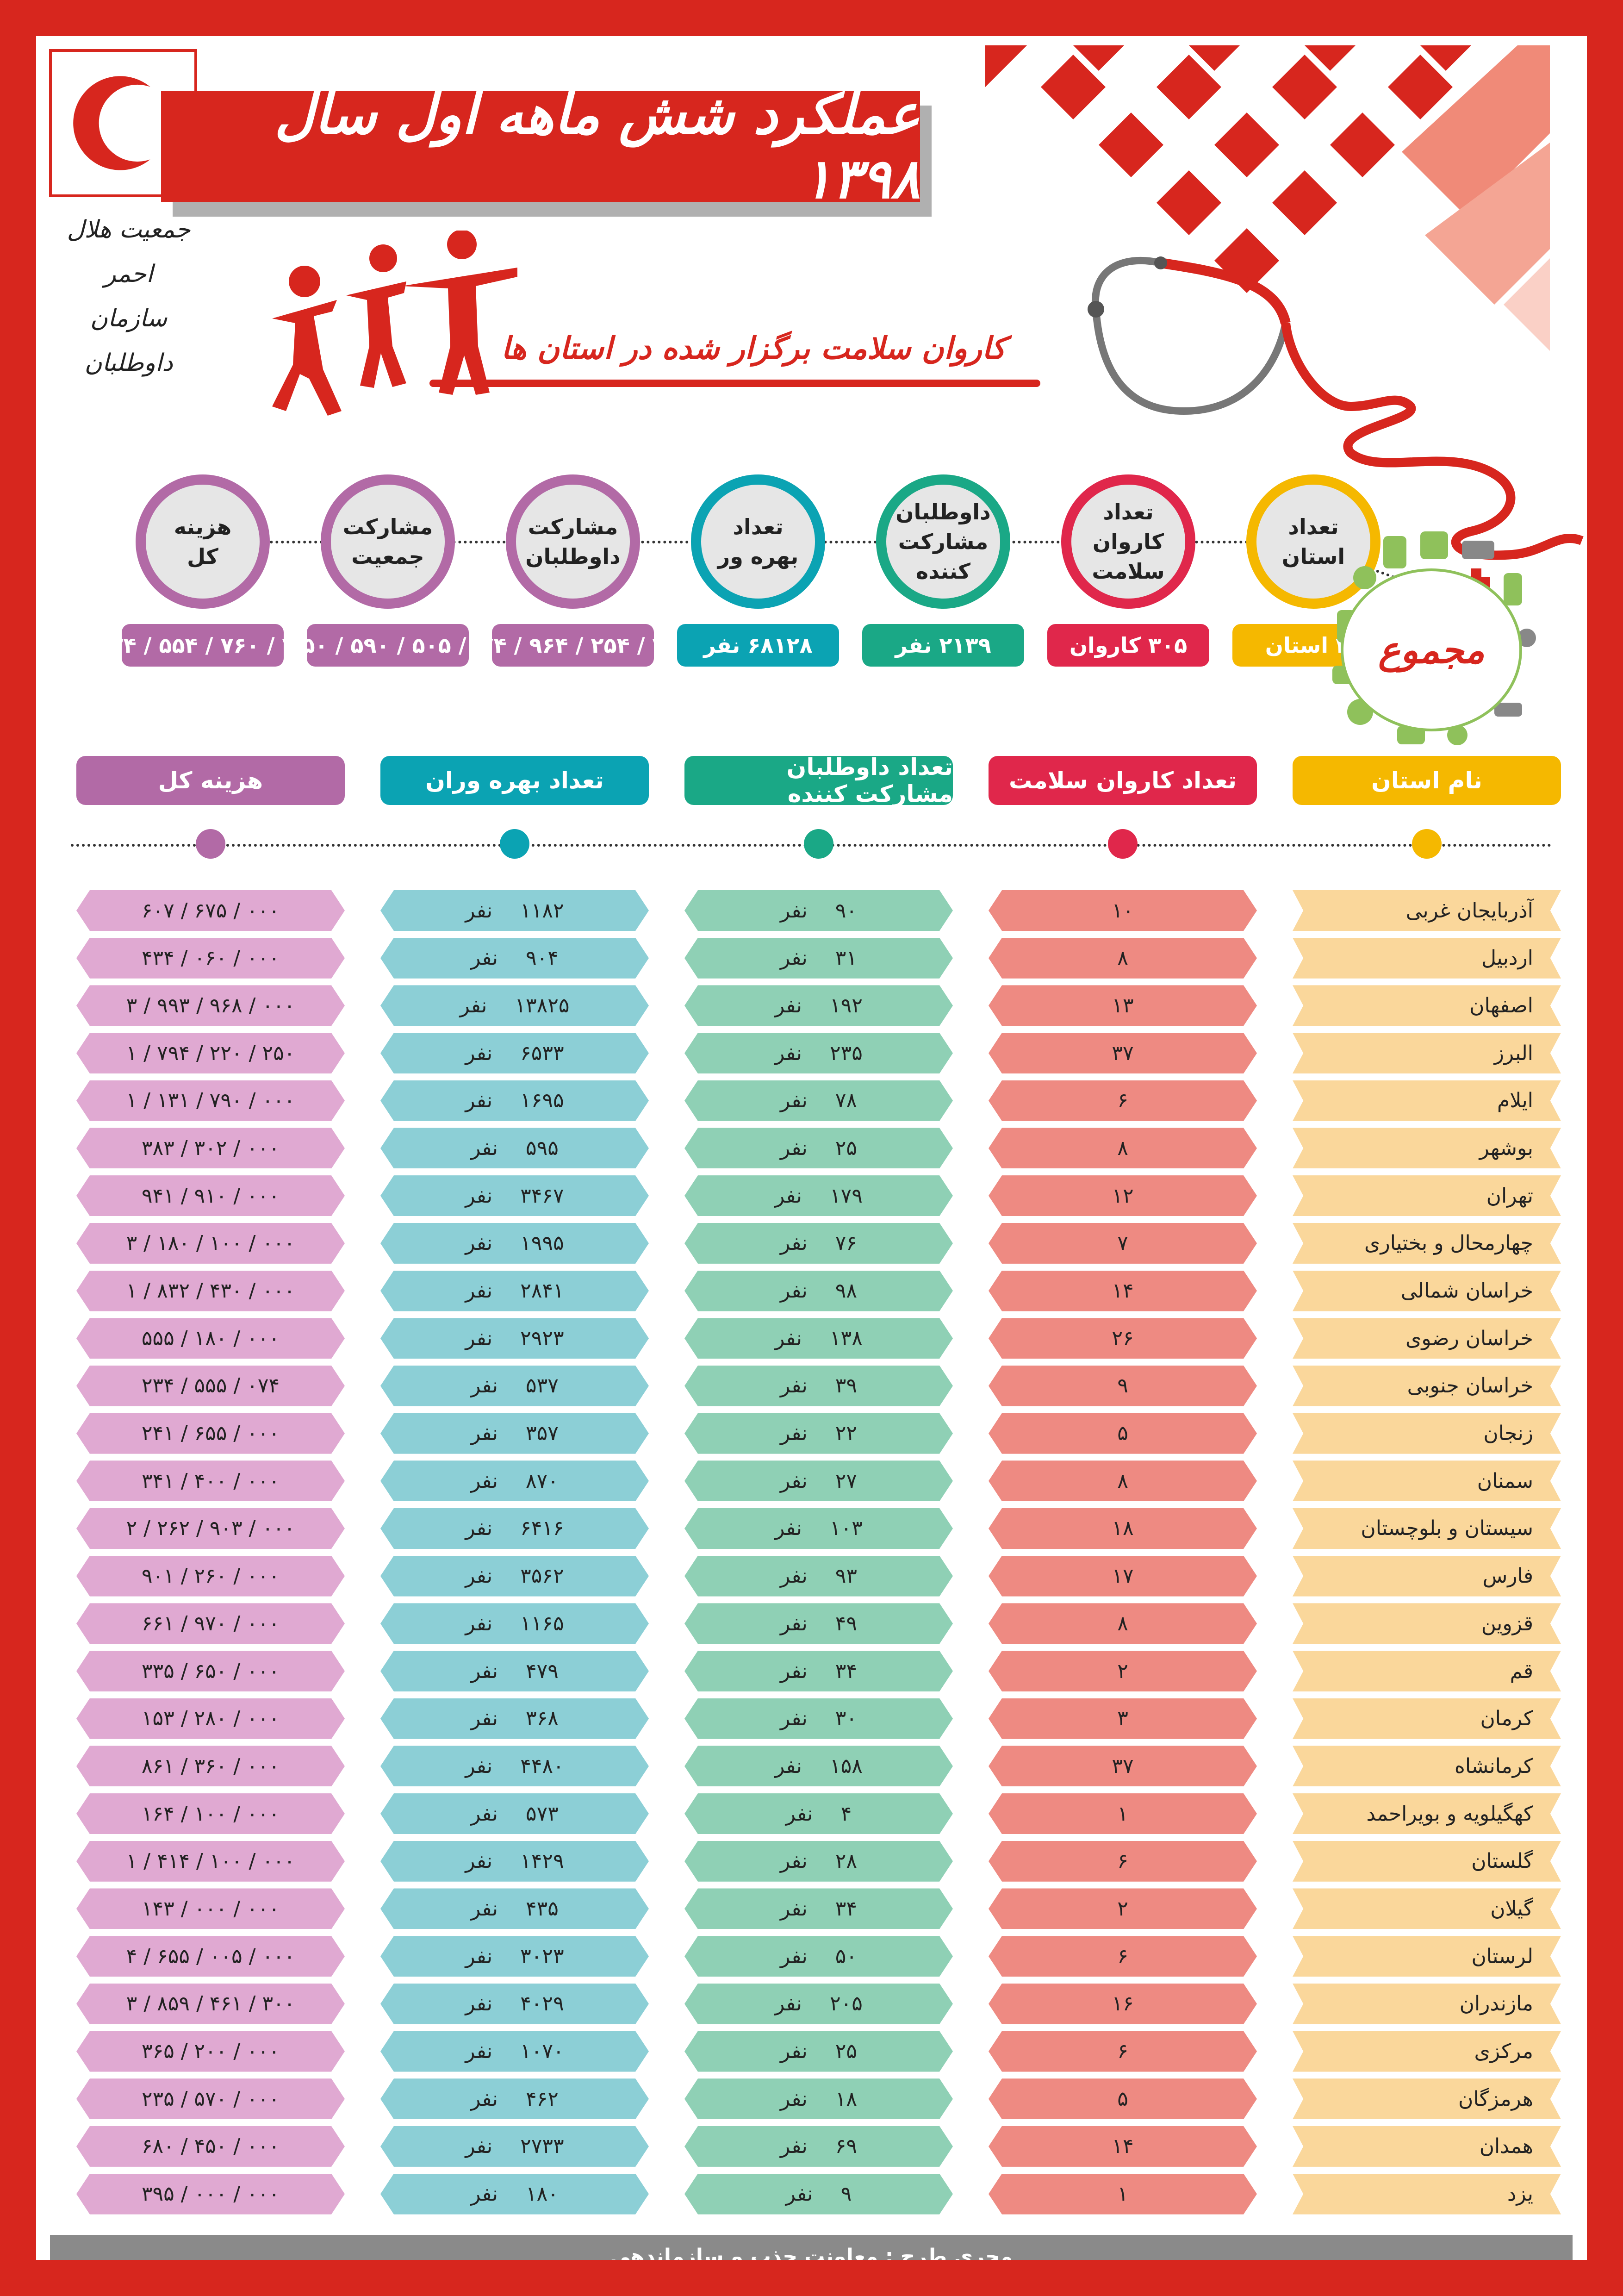  I want to click on beneficiaries-cell: ۲۷۳۳ نفر, so click(514, 2146).